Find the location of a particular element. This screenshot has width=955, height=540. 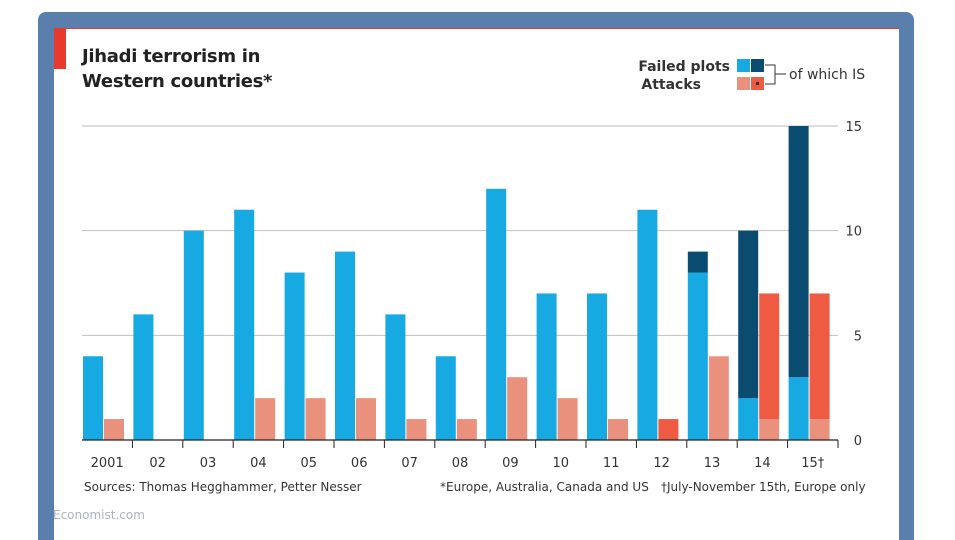

legend-swatch-attacks-is-marker is located at coordinates (757, 83).